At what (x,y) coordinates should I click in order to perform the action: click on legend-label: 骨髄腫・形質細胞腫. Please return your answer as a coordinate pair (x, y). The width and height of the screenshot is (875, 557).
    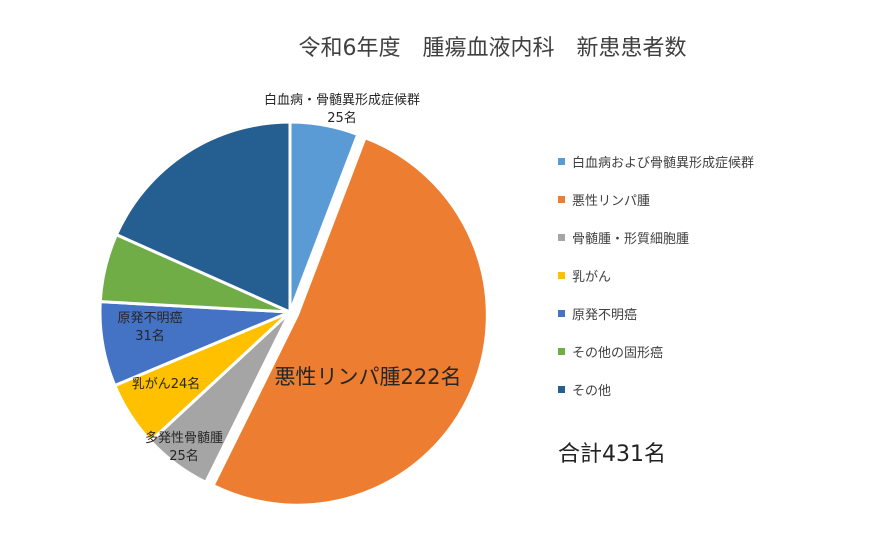
    Looking at the image, I should click on (631, 239).